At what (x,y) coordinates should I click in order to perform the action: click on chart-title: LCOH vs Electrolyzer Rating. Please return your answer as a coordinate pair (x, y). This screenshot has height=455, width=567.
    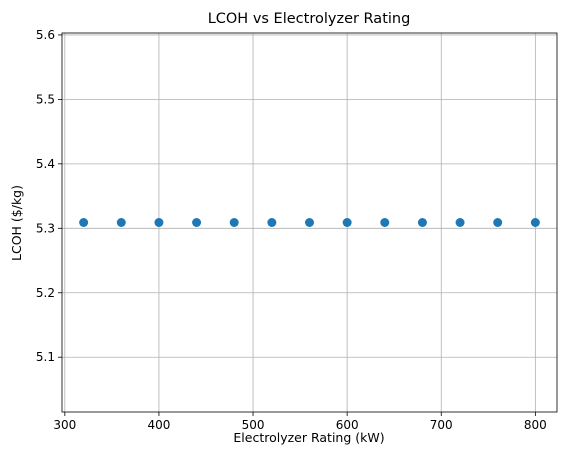
    Looking at the image, I should click on (309, 19).